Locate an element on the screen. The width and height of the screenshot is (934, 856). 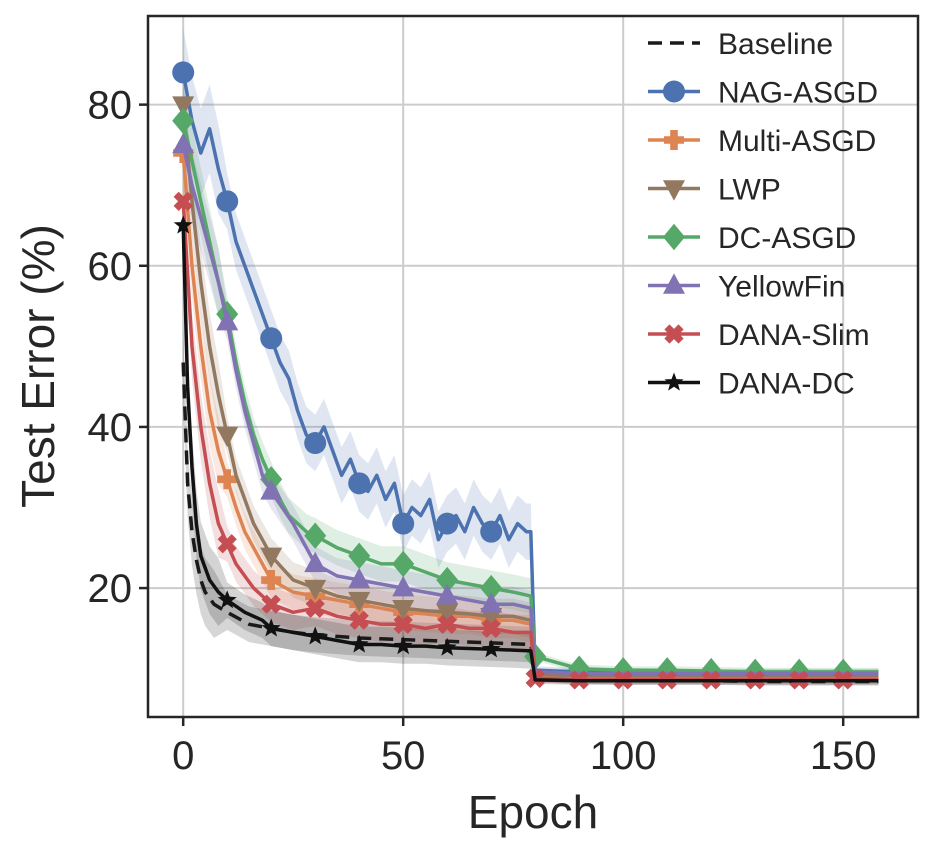
x-tick-label: 100 is located at coordinates (623, 756).